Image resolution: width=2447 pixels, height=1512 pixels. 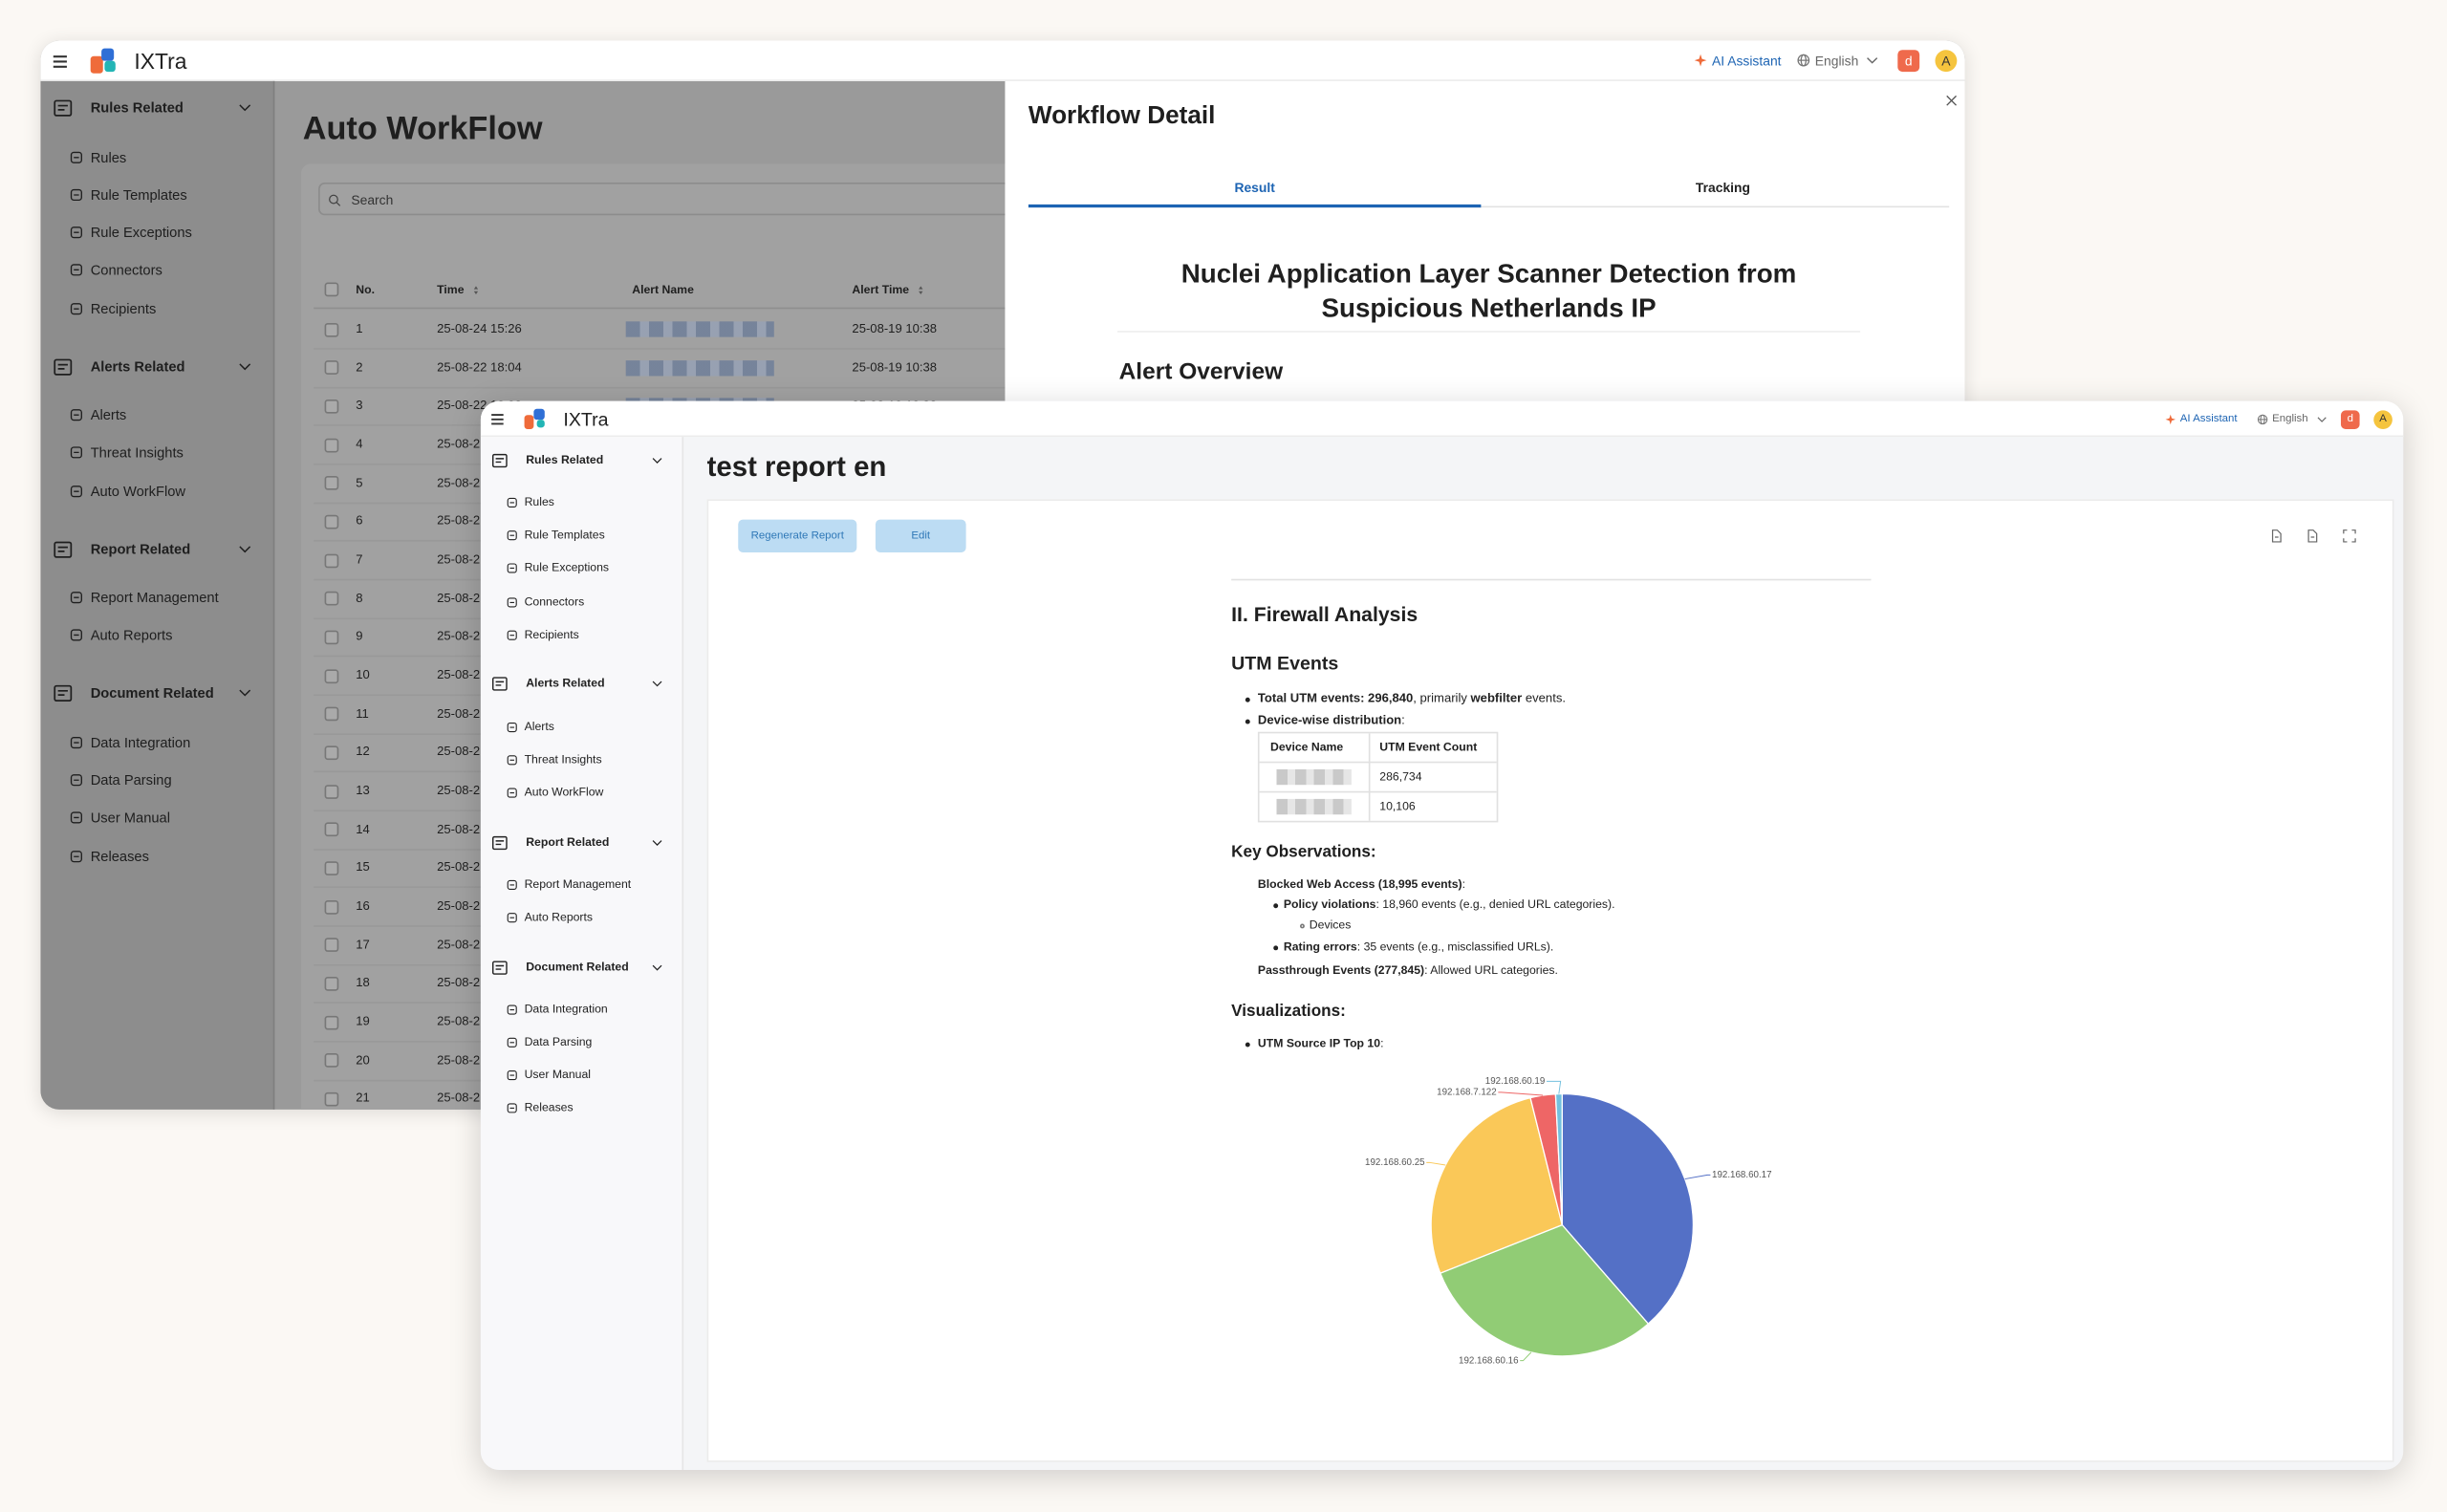 I want to click on sidebar-item: Auto WorkFlow, so click(x=564, y=792).